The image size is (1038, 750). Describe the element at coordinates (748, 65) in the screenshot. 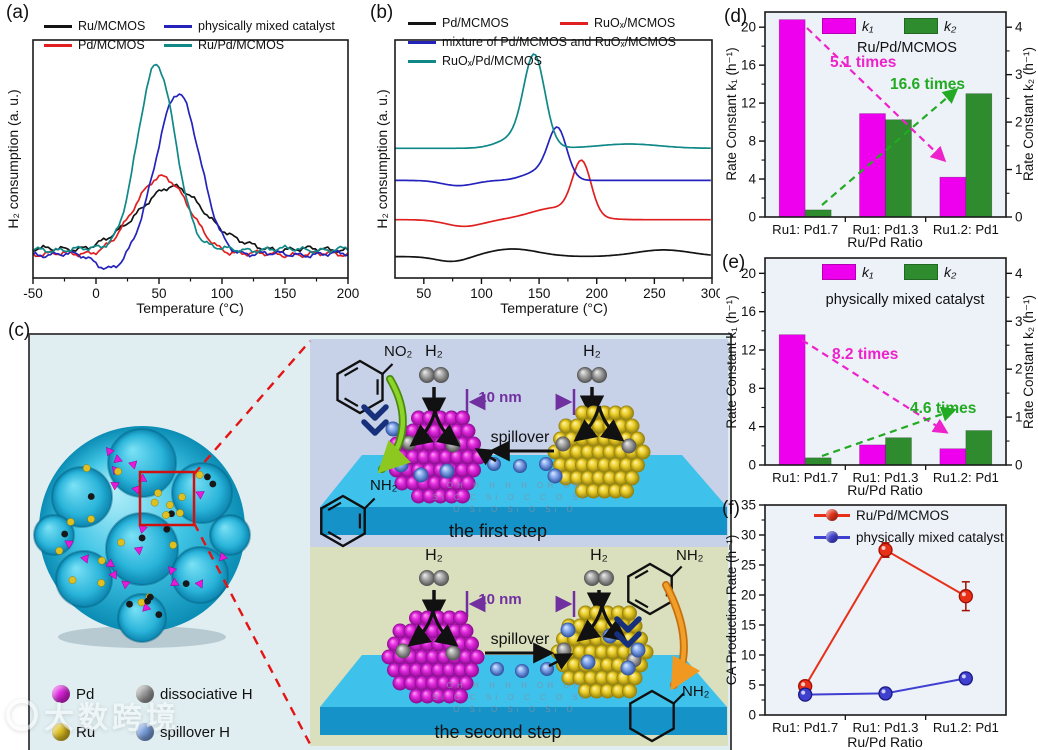

I see `svg-text: 16` at that location.